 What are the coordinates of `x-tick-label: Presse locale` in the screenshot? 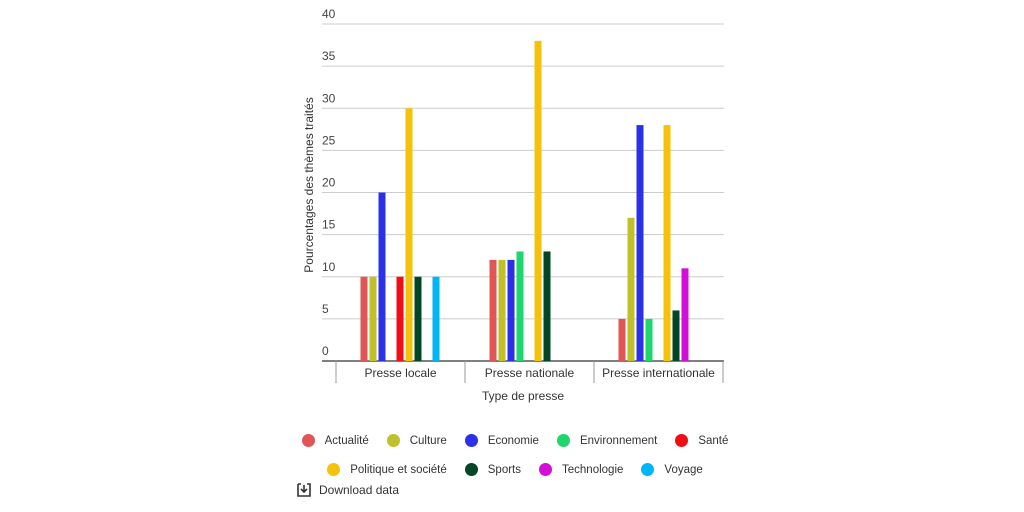 It's located at (400, 373).